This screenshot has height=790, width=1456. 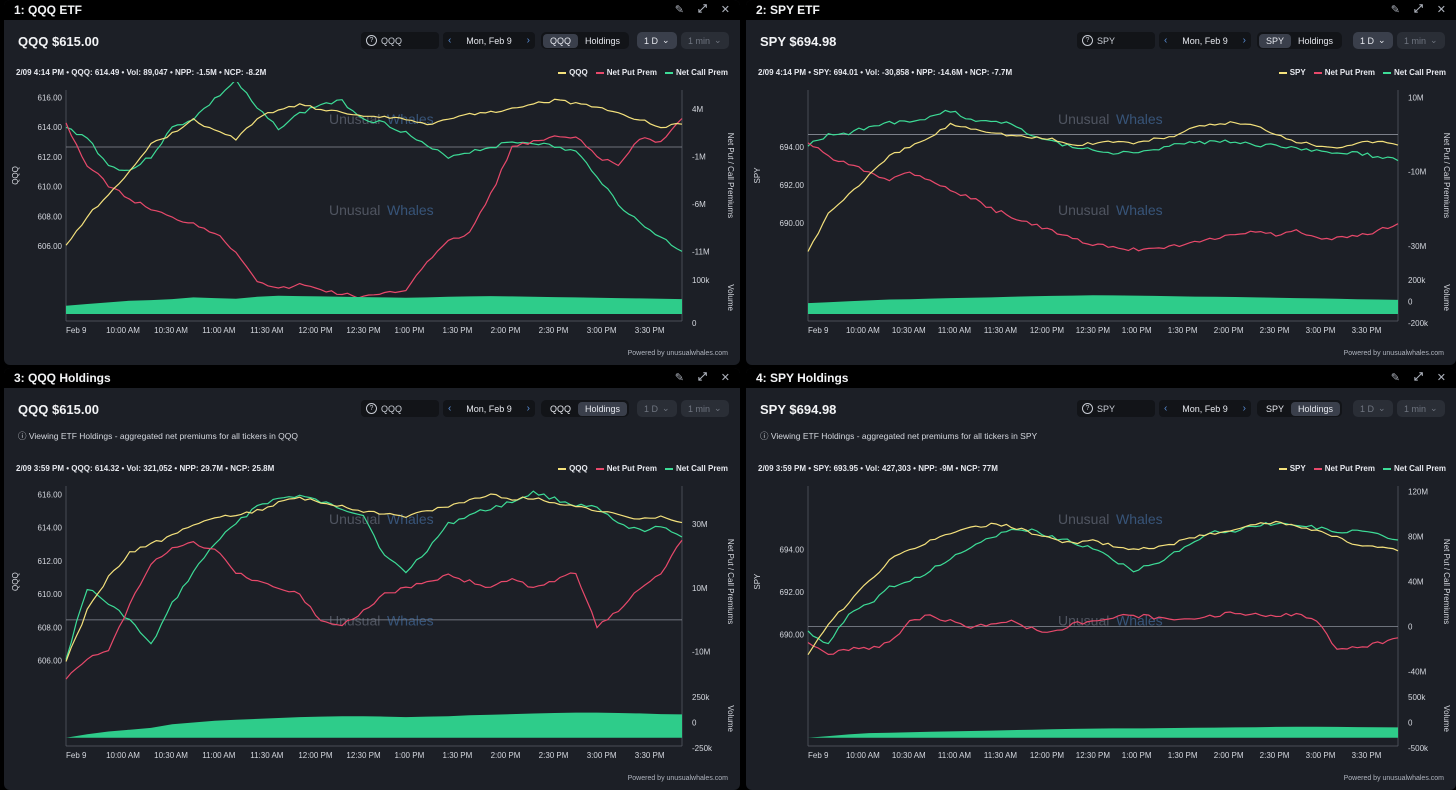 What do you see at coordinates (1137, 330) in the screenshot?
I see `x-tick: 1:00 PM` at bounding box center [1137, 330].